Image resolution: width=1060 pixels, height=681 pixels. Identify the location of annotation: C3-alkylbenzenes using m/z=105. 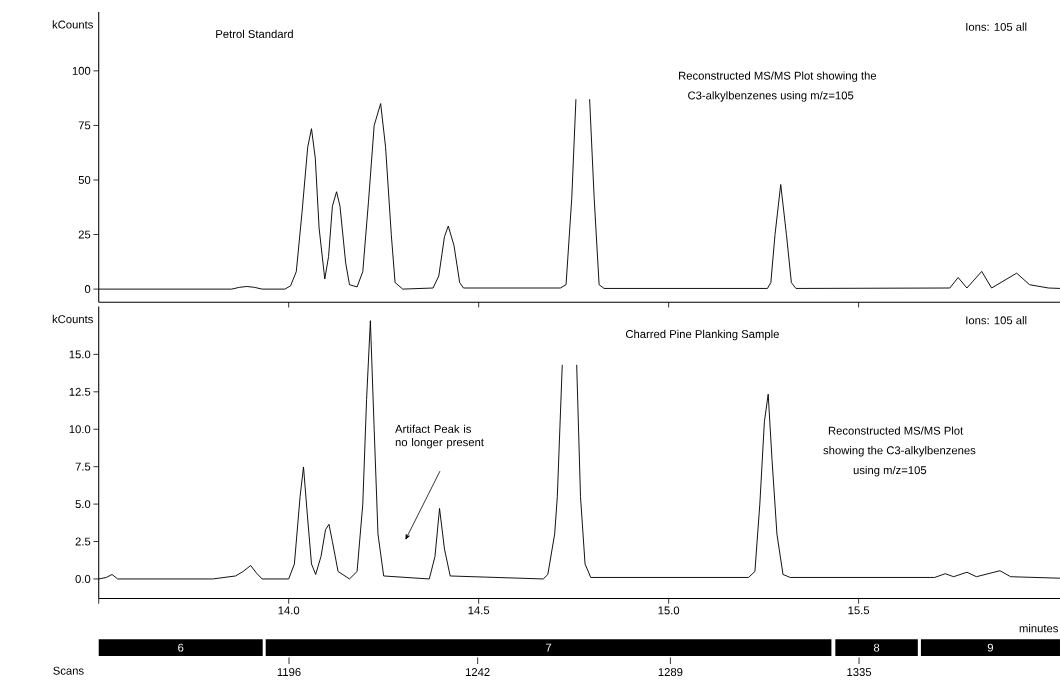
(771, 96).